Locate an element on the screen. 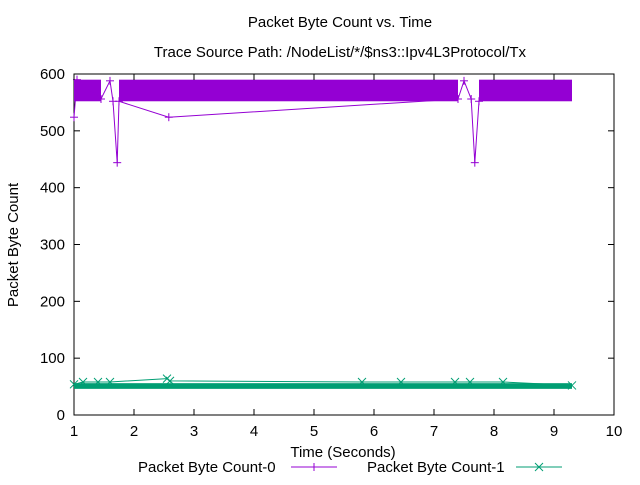  x-tick-label: 4 is located at coordinates (254, 431).